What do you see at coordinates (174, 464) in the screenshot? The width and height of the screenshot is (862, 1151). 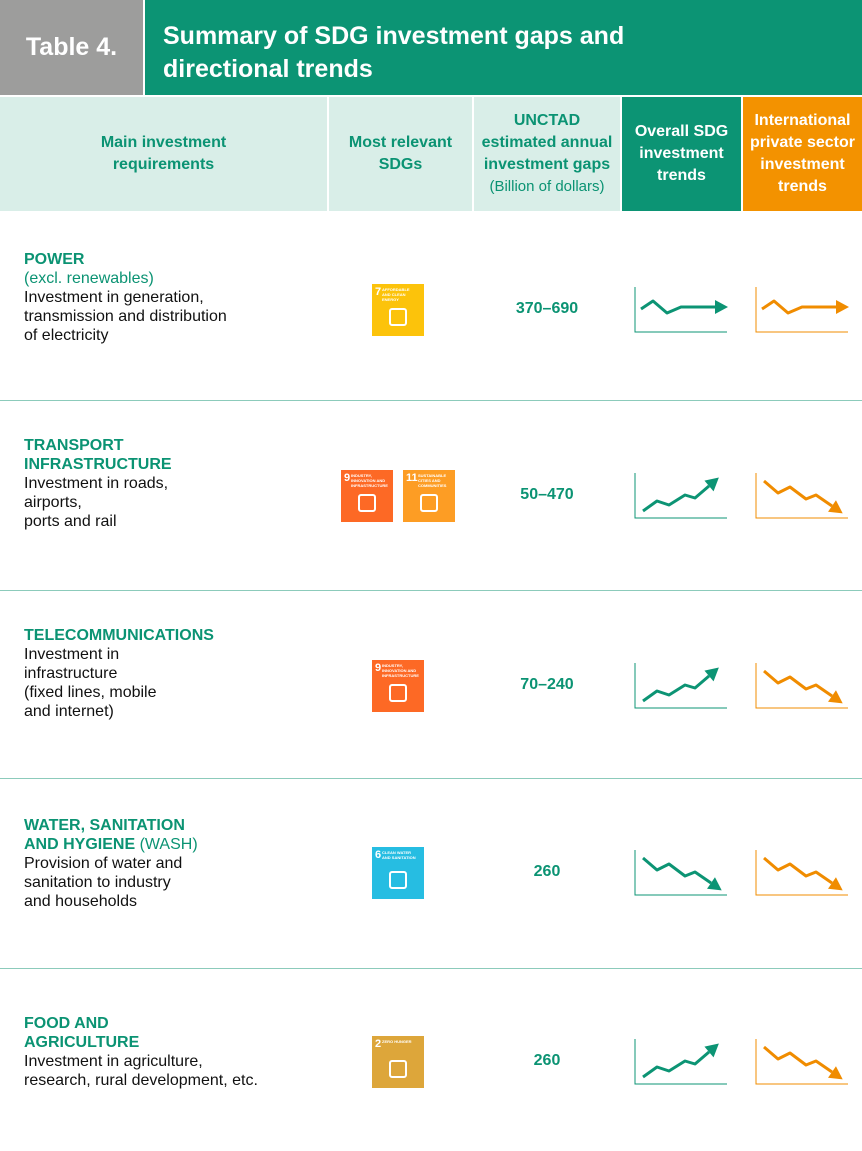 I see `row-title: INFRASTRUCTURE` at bounding box center [174, 464].